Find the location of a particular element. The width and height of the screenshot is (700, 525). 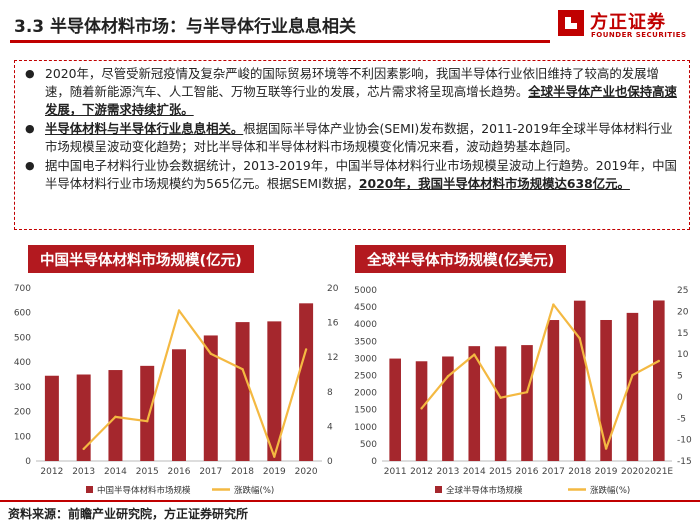

bullet-highlight: 全球半导体产业也保持高速发展，下游需求持续扩张。 is located at coordinates (361, 100).